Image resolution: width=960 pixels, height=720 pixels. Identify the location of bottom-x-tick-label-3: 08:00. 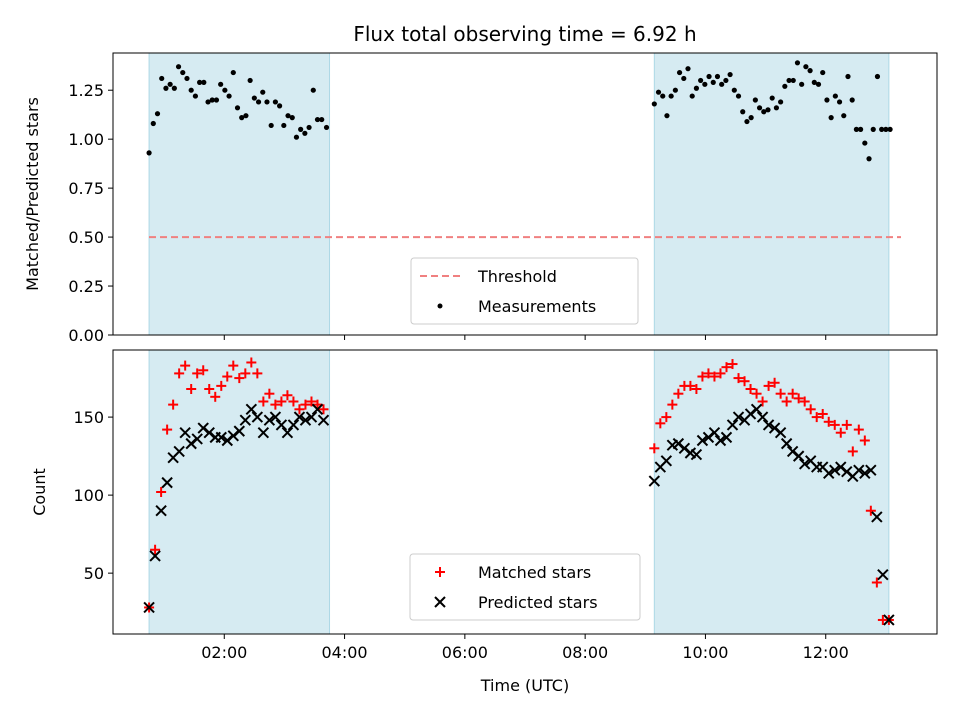
(585, 652).